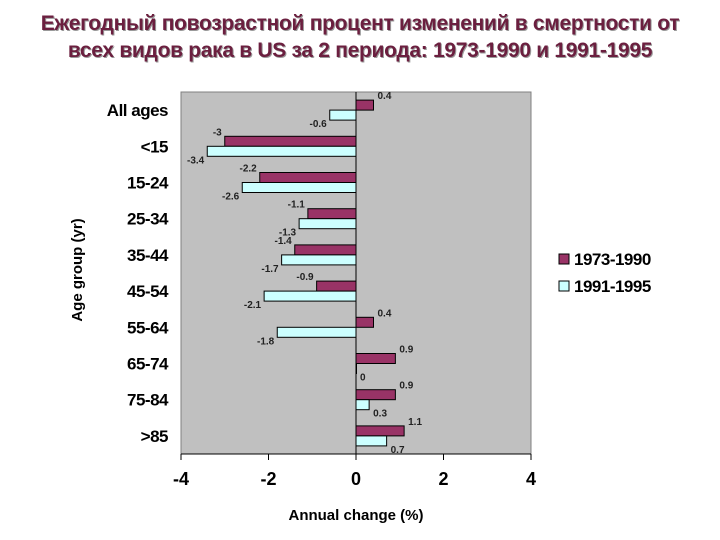 The width and height of the screenshot is (720, 540). I want to click on data-label: -1.7, so click(270, 269).